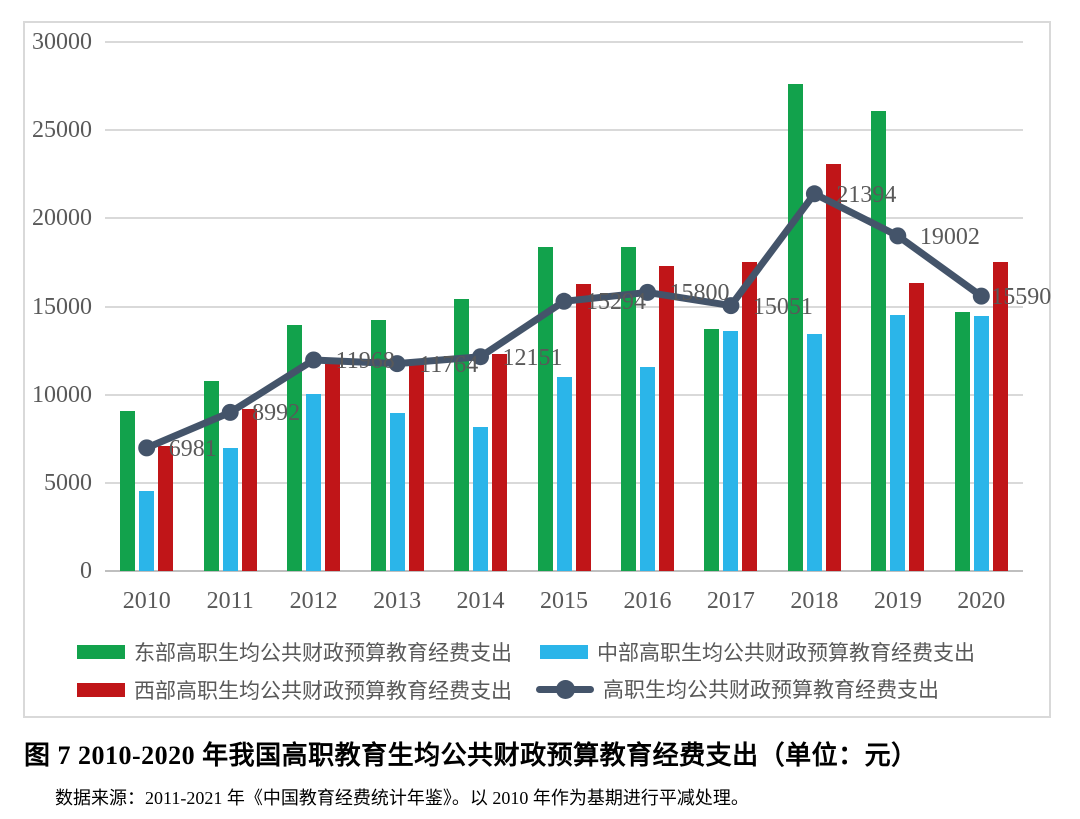 This screenshot has width=1080, height=819. Describe the element at coordinates (962, 441) in the screenshot. I see `bar-series0-2020` at that location.